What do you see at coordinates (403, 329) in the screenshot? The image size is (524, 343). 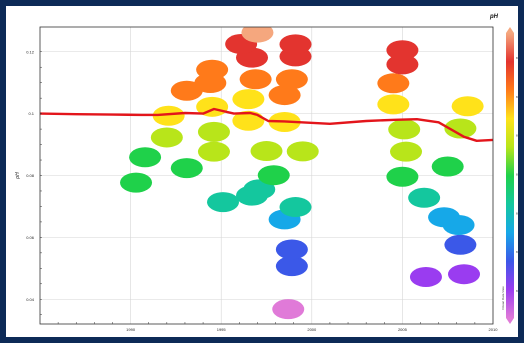 I see `x-tick-label: 2005` at bounding box center [403, 329].